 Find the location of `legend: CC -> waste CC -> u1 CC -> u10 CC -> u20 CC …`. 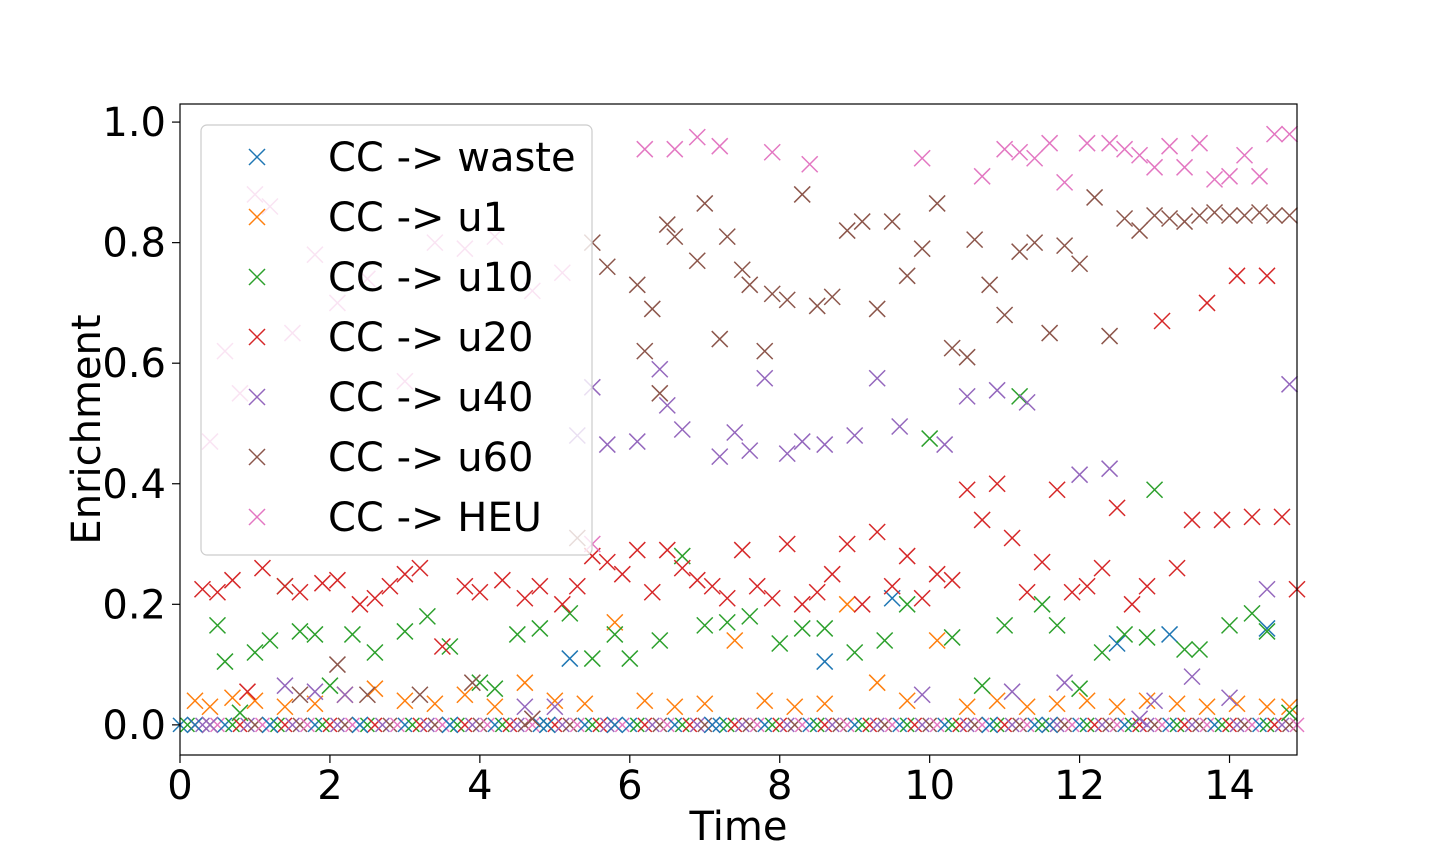

legend: CC -> waste CC -> u1 CC -> u10 CC -> u20 CC … is located at coordinates (396, 340).